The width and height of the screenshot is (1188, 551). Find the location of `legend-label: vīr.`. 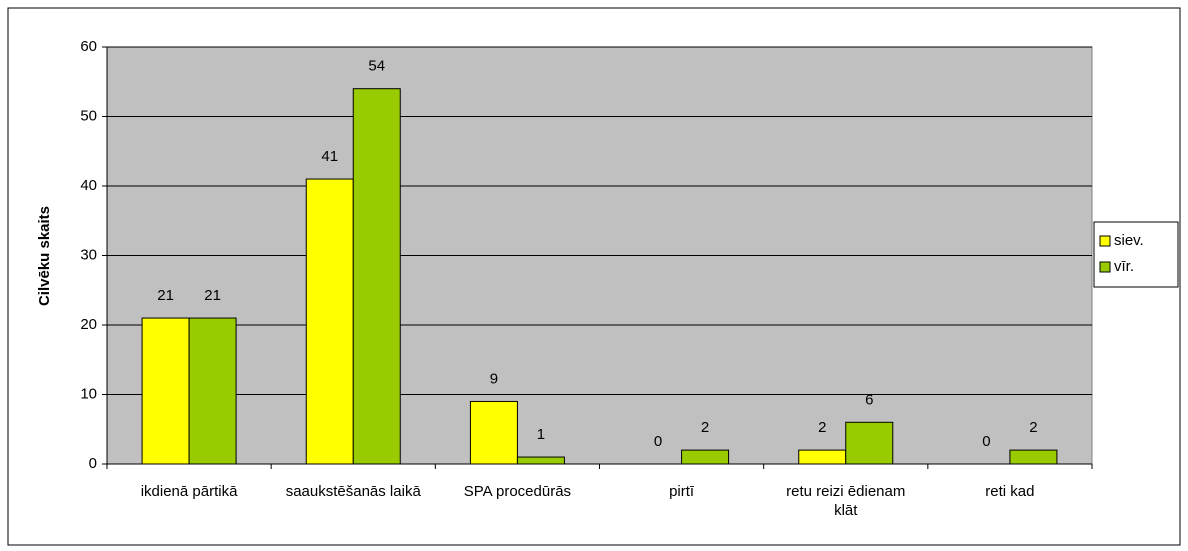

legend-label: vīr. is located at coordinates (1124, 266).